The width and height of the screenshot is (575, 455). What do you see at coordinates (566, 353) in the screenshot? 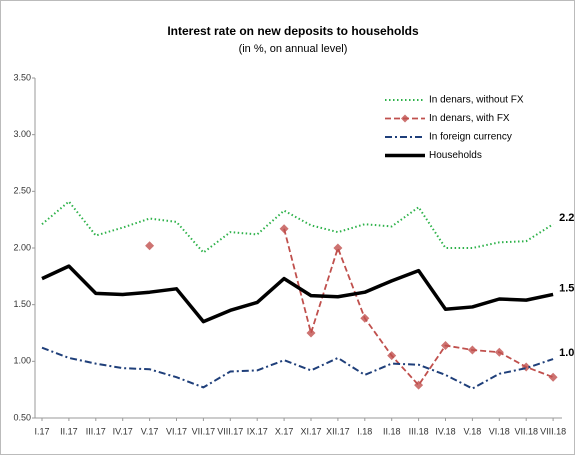
I see `end-label: 1.0` at bounding box center [566, 353].